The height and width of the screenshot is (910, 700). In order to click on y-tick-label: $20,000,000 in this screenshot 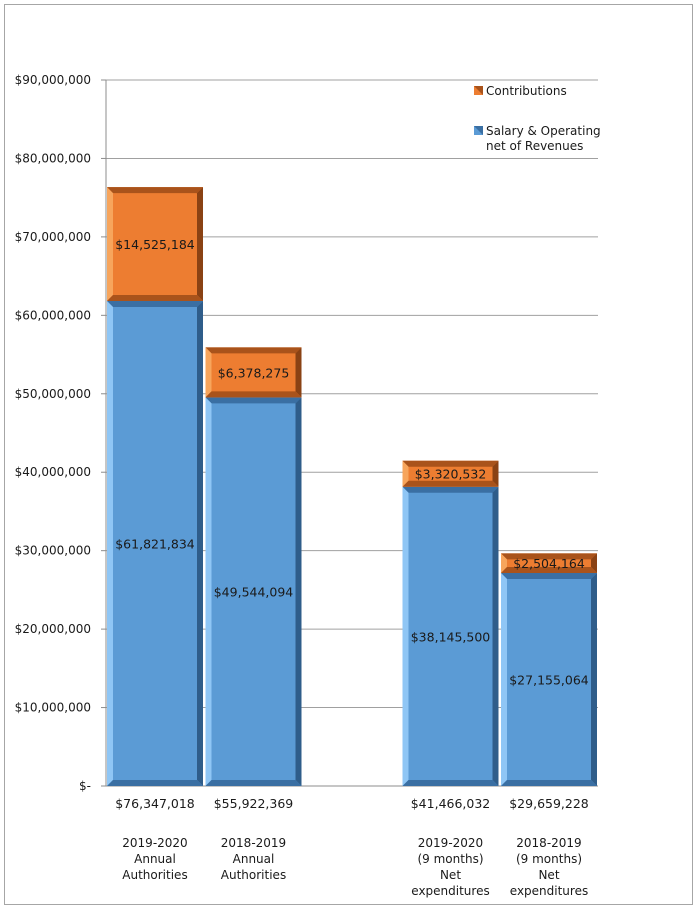, I will do `click(53, 629)`.